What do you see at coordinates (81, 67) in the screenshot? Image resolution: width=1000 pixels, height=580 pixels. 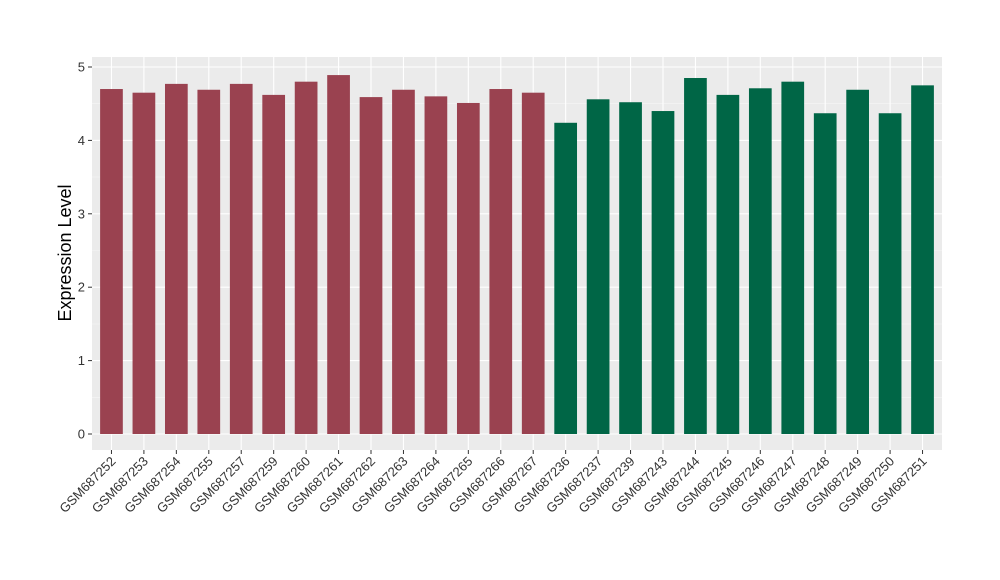 I see `y-tick-label: 5` at bounding box center [81, 67].